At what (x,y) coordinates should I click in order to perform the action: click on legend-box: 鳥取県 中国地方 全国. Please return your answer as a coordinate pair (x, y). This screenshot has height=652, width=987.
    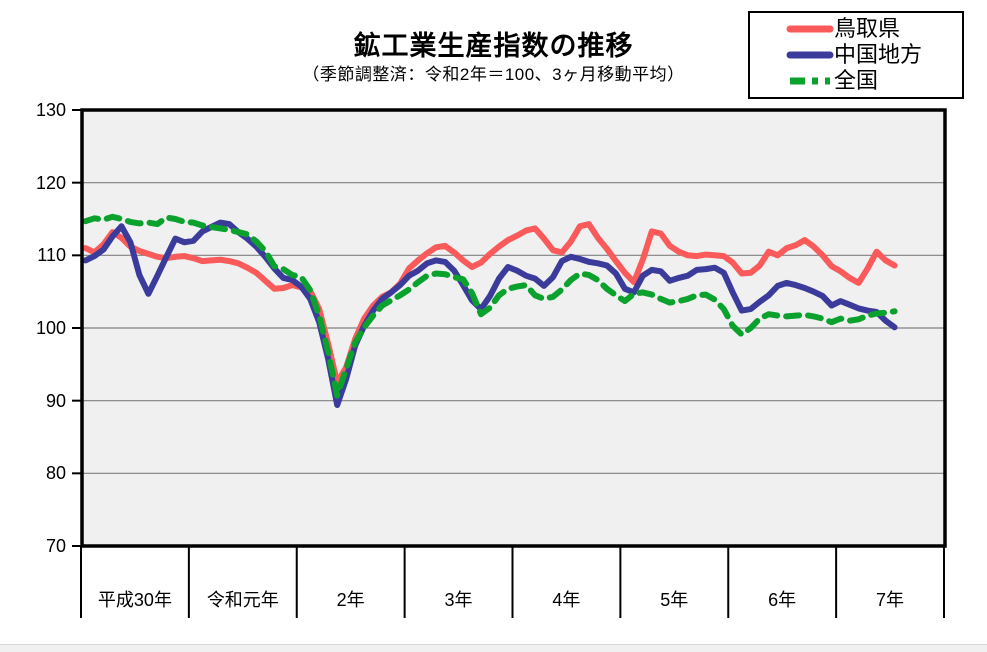
    Looking at the image, I should click on (856, 55).